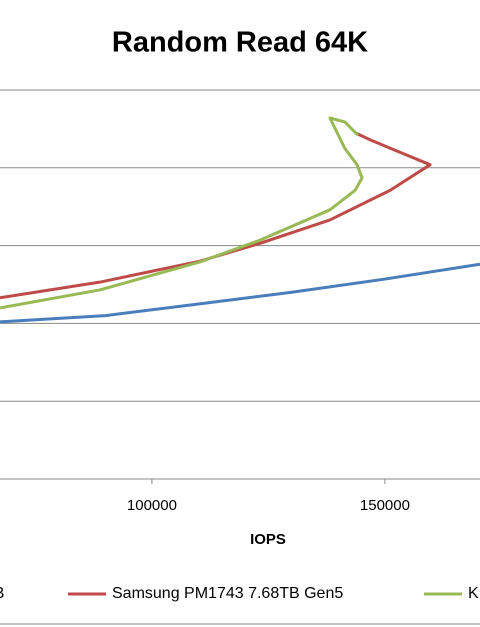 The image size is (480, 627). I want to click on x-axis-label: IOPS, so click(268, 539).